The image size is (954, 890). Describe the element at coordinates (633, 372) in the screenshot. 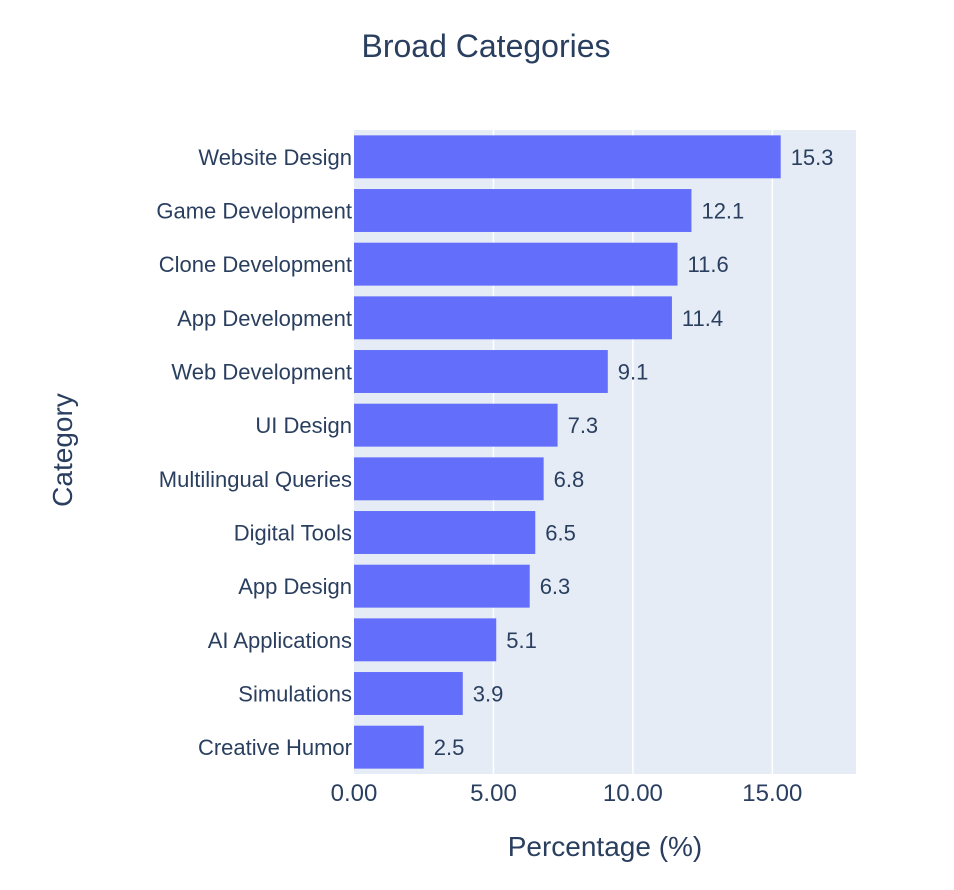

I see `bar-value-label: 9.1` at that location.